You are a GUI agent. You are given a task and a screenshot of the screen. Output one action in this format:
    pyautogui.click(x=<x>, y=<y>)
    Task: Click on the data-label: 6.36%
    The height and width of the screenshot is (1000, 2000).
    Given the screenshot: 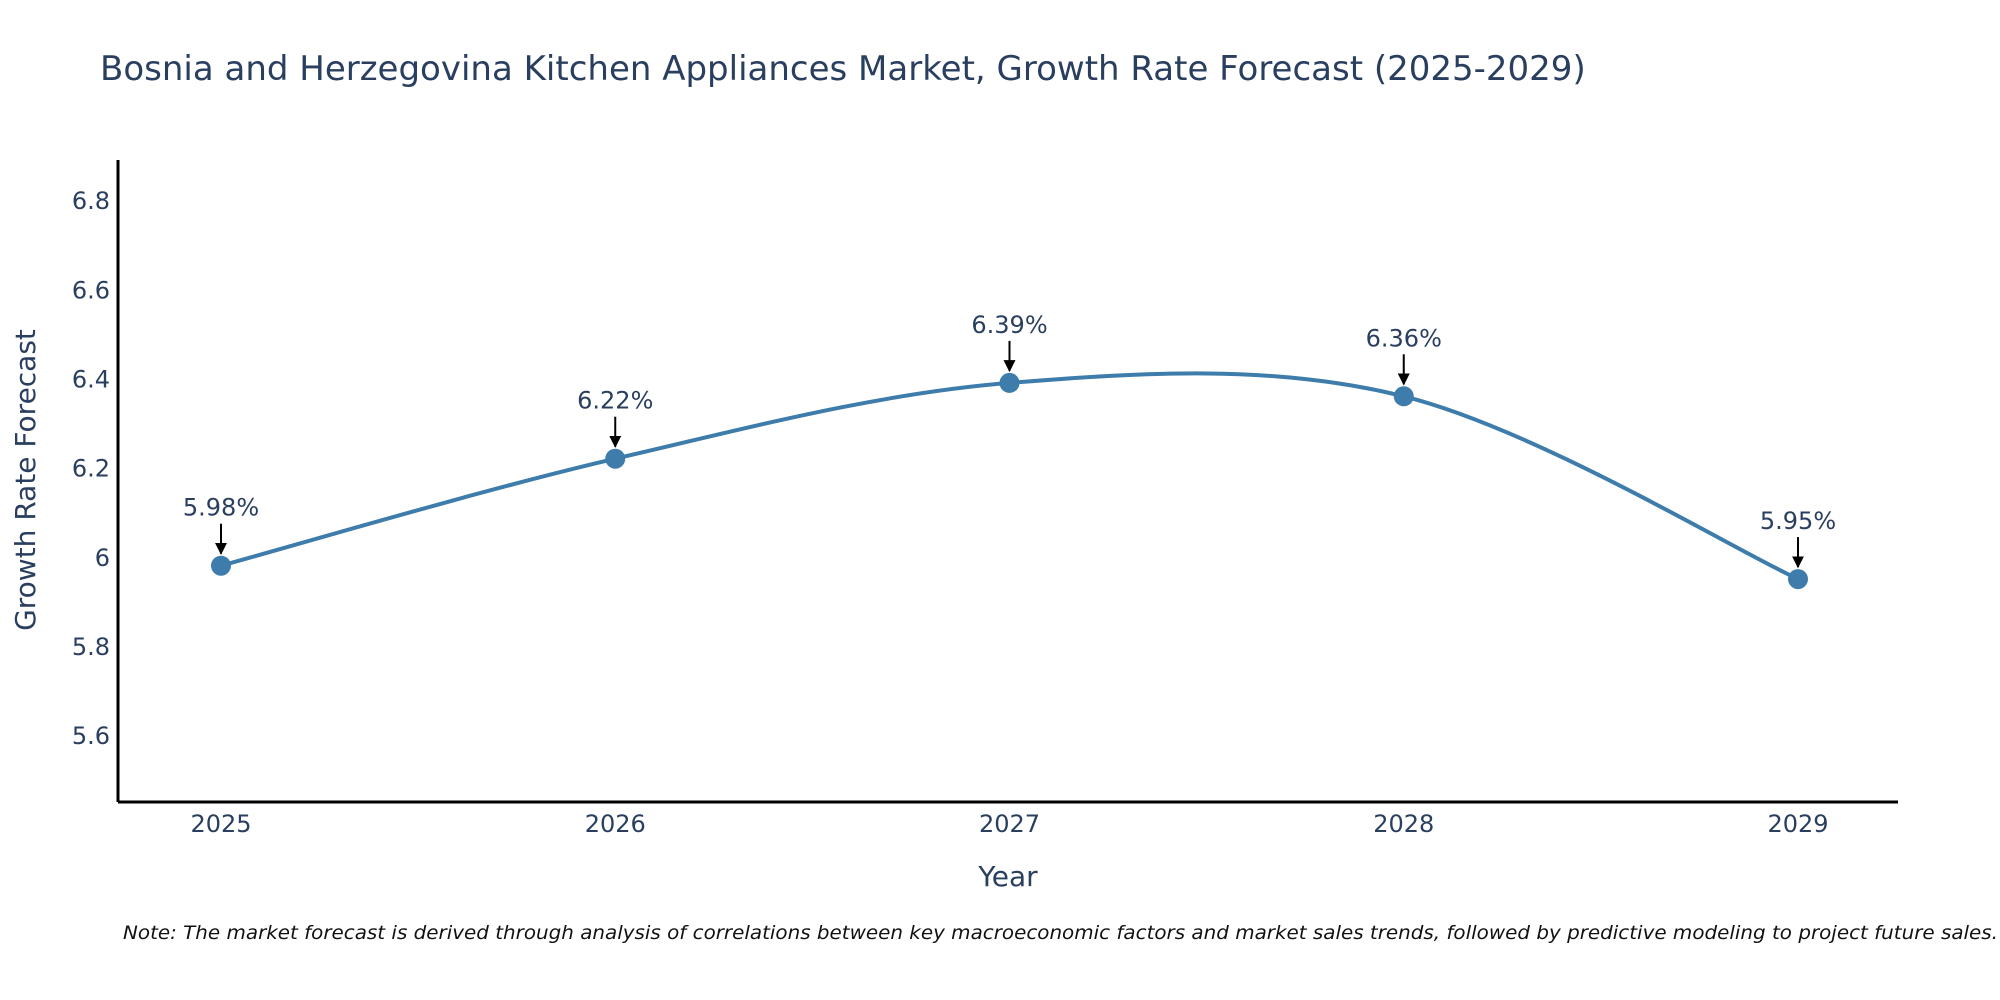 What is the action you would take?
    pyautogui.click(x=1404, y=338)
    